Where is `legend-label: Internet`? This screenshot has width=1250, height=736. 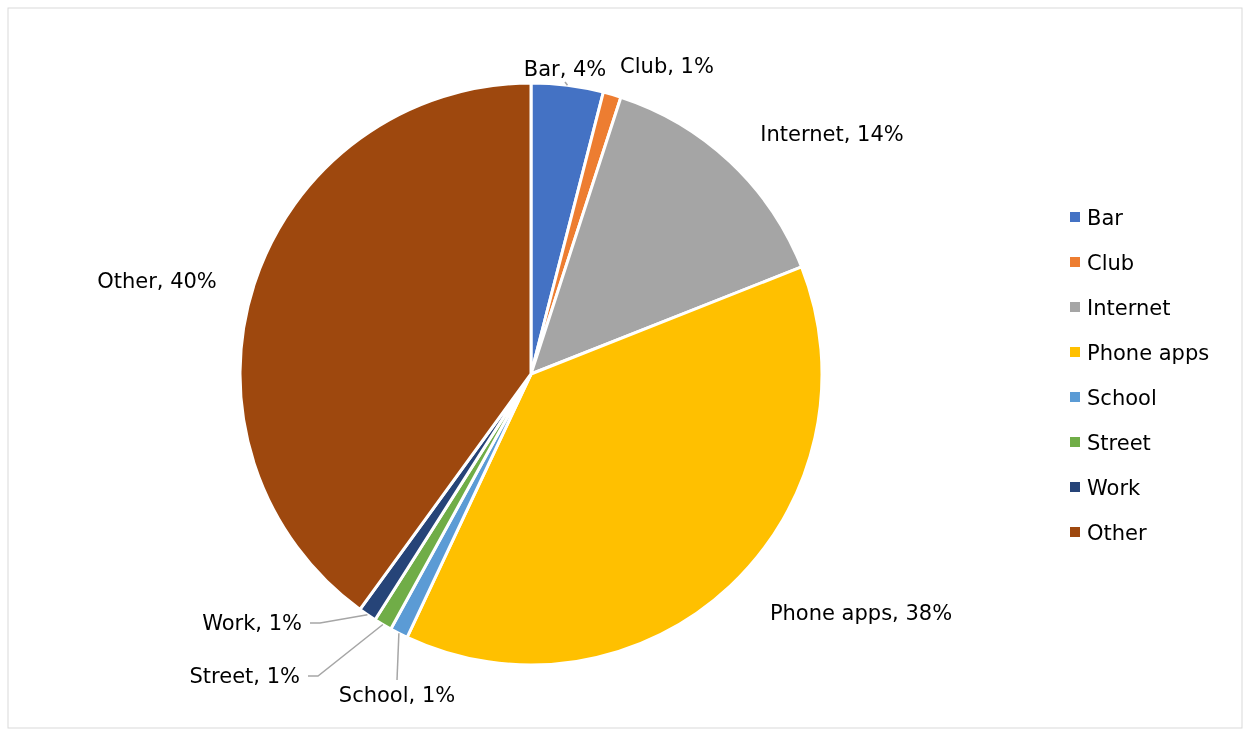
legend-label: Internet is located at coordinates (1129, 308).